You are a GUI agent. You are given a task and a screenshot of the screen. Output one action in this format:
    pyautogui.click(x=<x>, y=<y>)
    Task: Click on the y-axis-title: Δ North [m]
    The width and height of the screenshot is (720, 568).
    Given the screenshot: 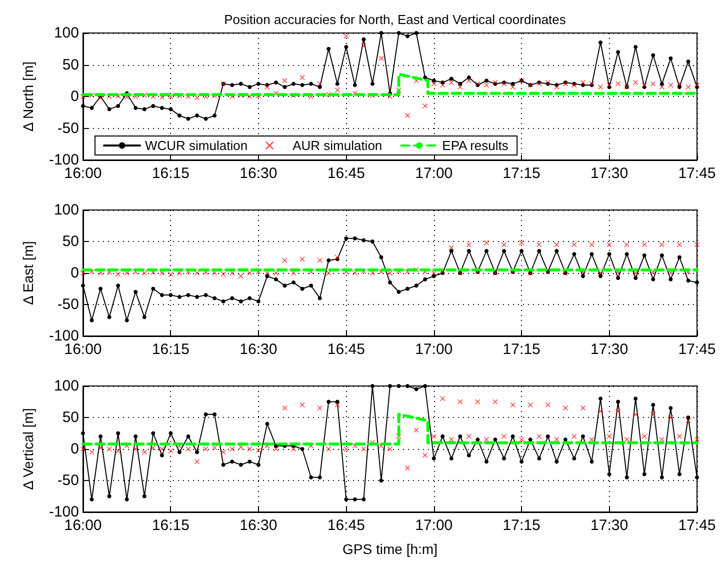 What is the action you would take?
    pyautogui.click(x=28, y=96)
    